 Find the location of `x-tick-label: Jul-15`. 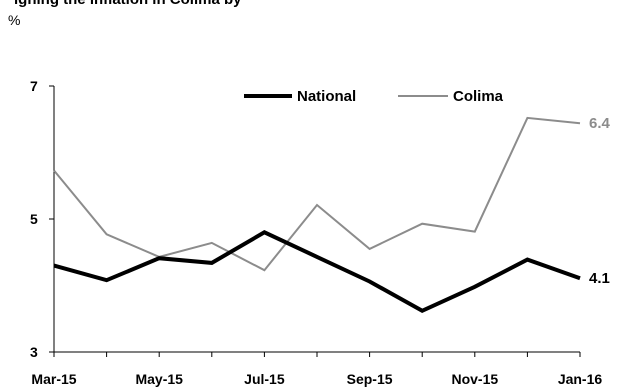

x-tick-label: Jul-15 is located at coordinates (264, 379).